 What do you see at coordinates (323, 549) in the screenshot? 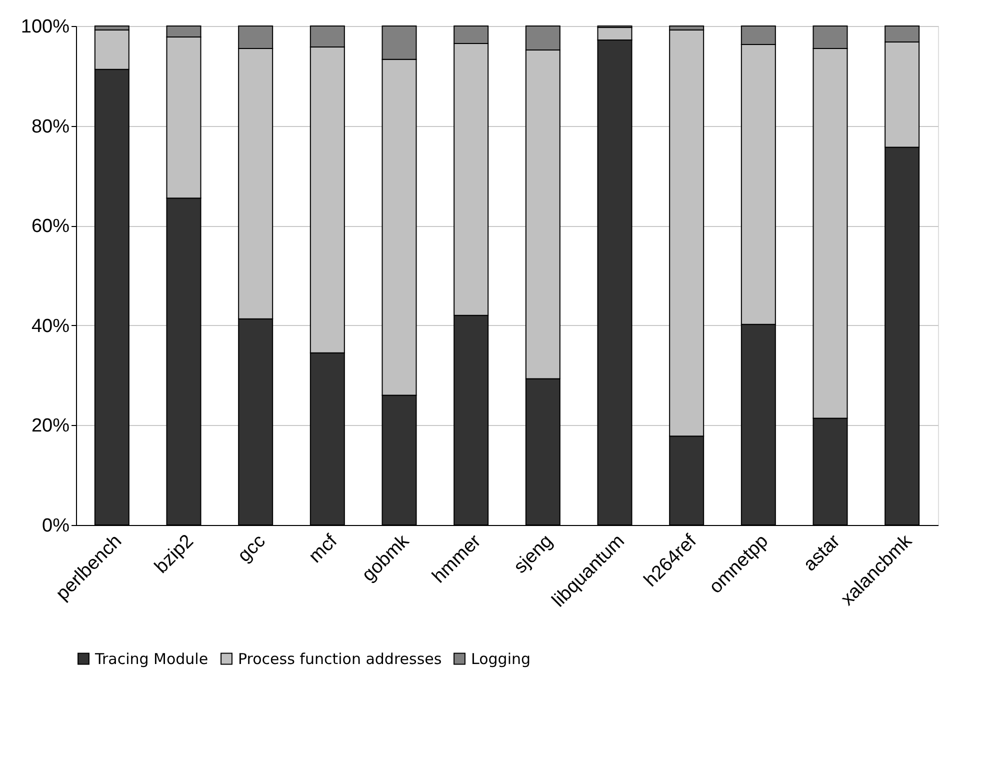
I see `x-tick-label: mcf` at bounding box center [323, 549].